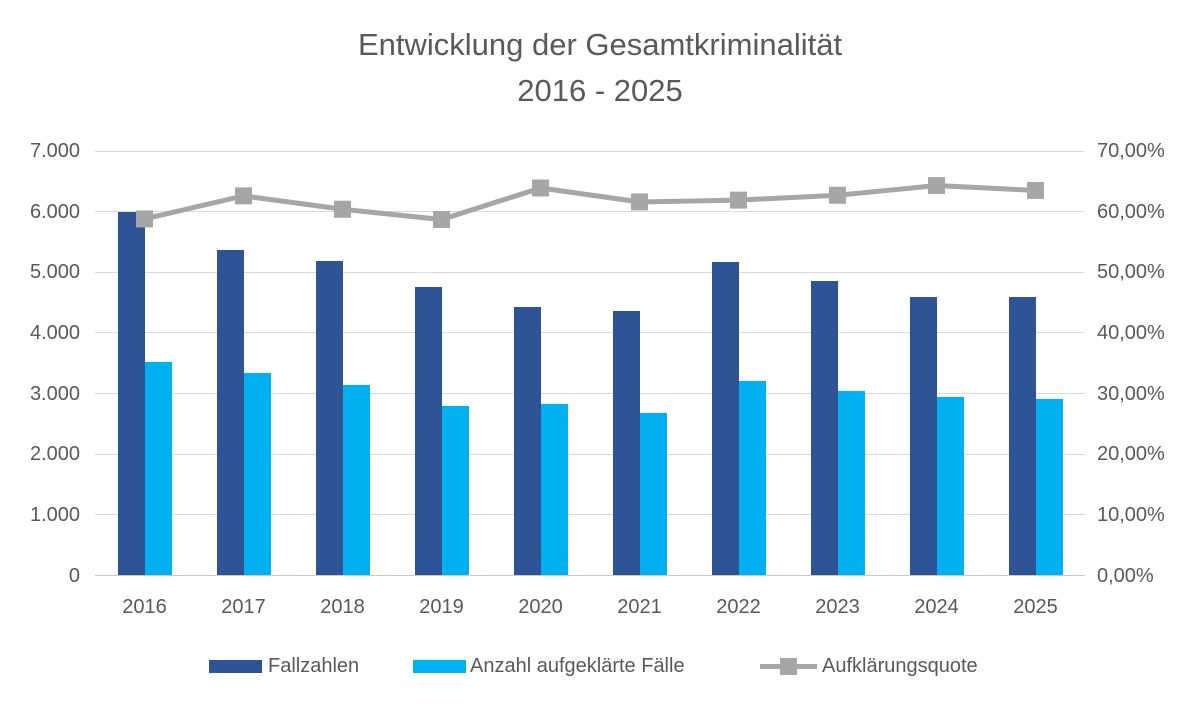 This screenshot has height=706, width=1200. I want to click on chart-title-line2: 2016 - 2025, so click(600, 90).